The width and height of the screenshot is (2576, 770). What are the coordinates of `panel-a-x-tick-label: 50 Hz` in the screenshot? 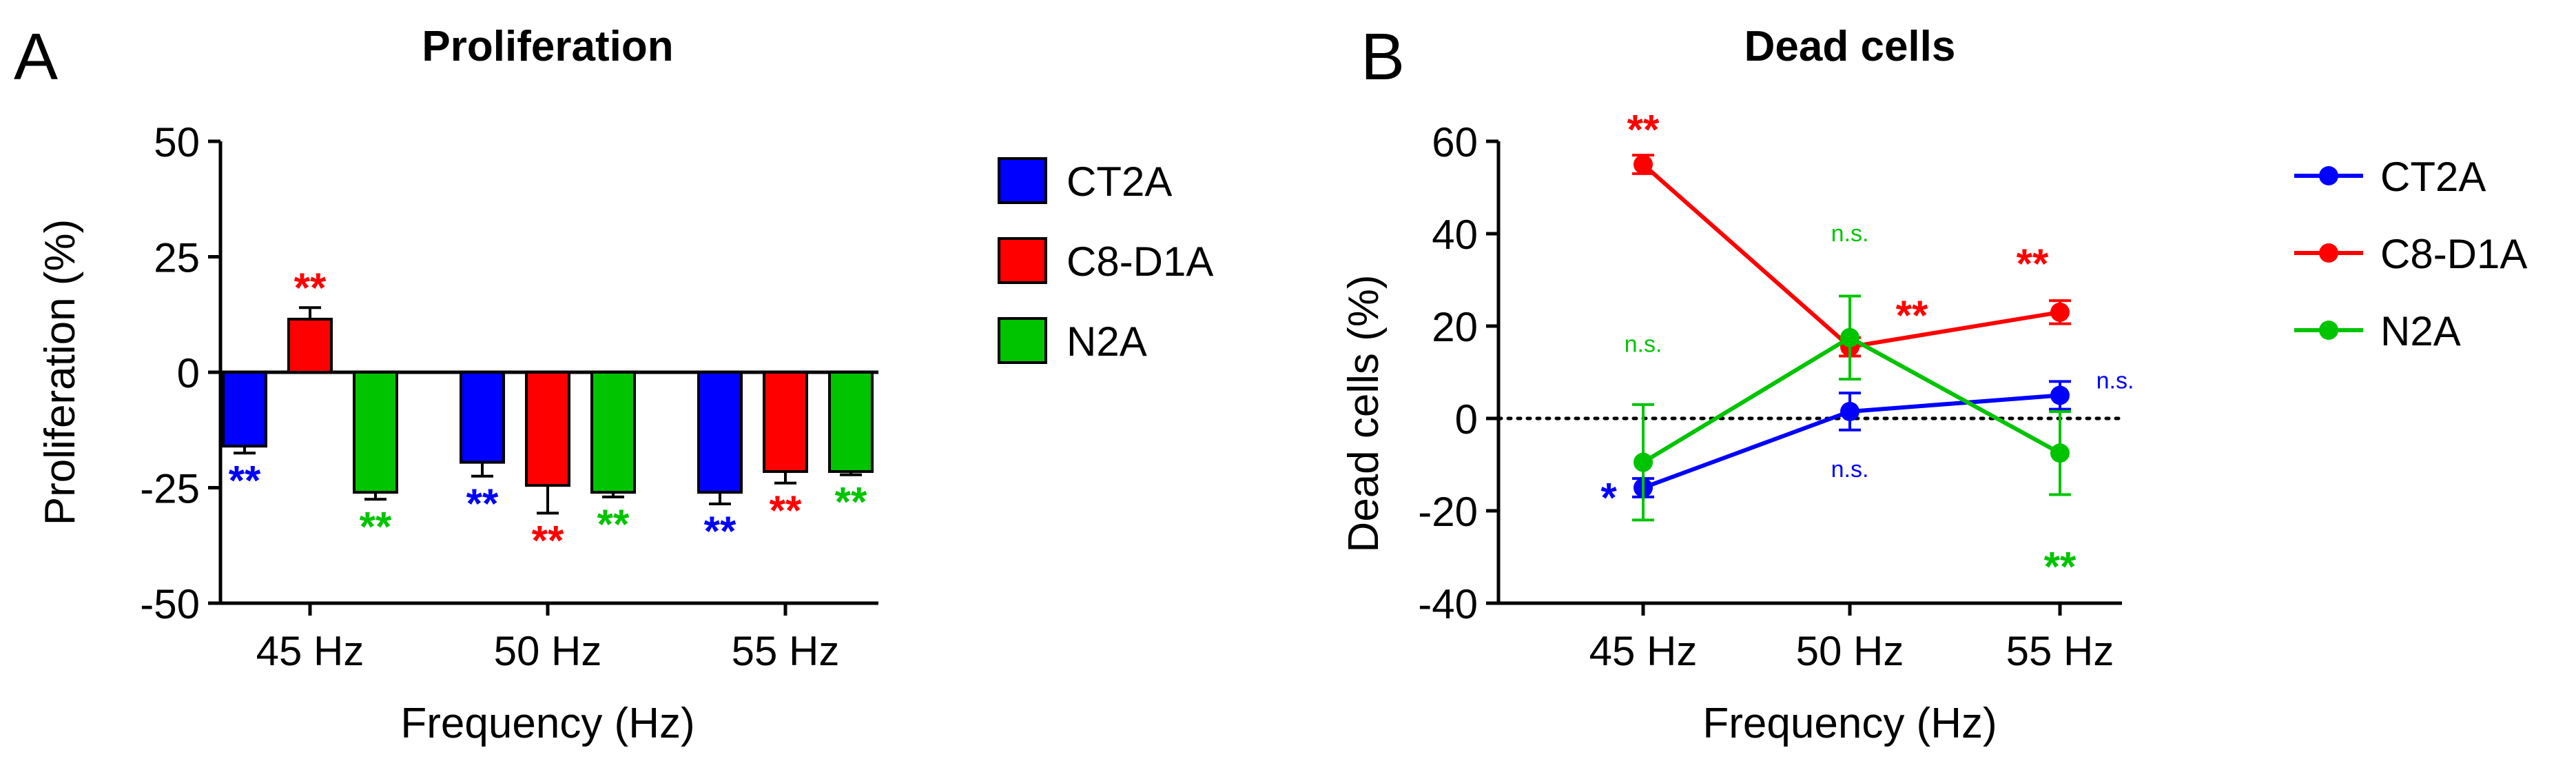 It's located at (548, 651).